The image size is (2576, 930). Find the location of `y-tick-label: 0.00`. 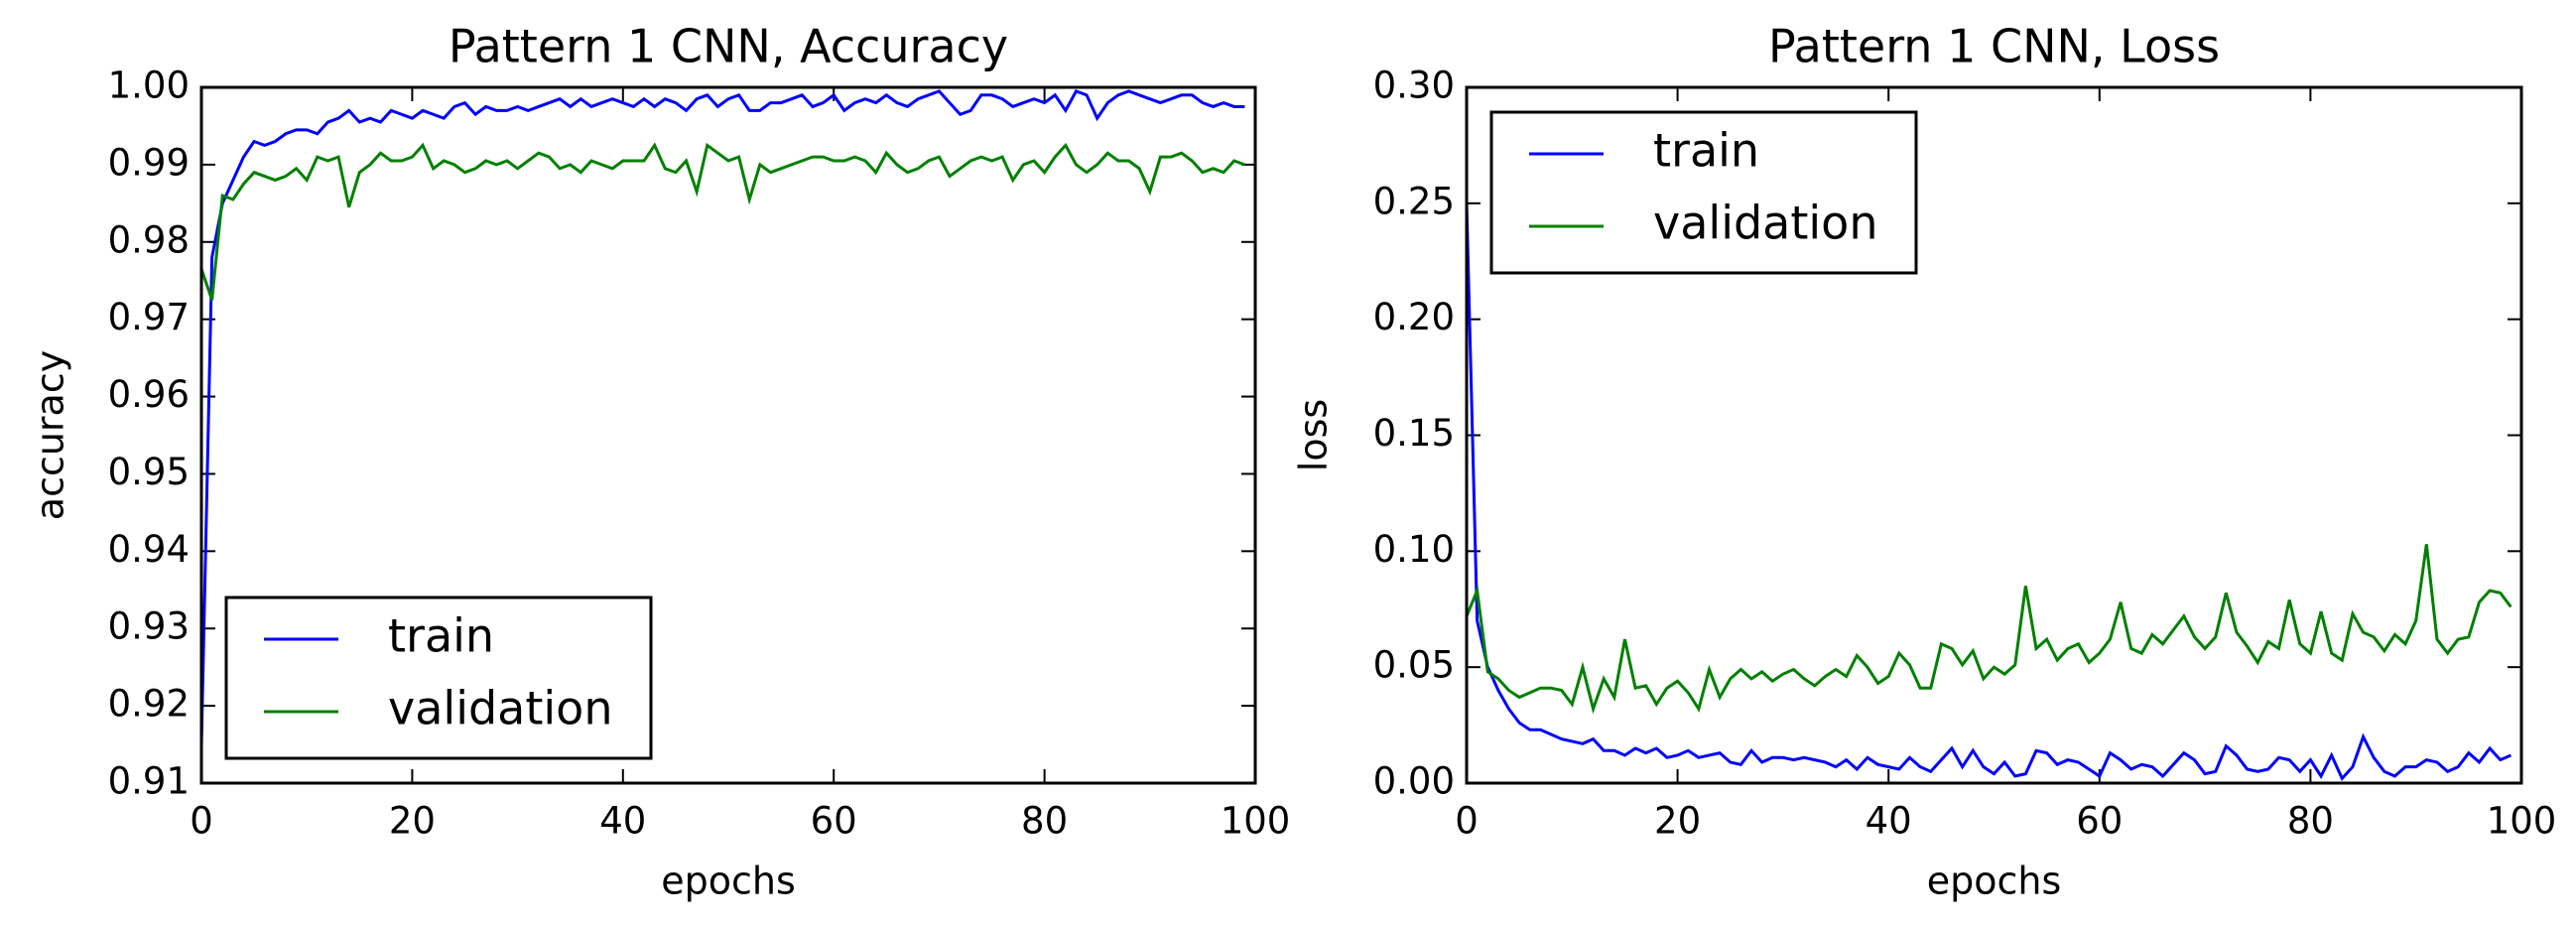

y-tick-label: 0.00 is located at coordinates (1414, 781).